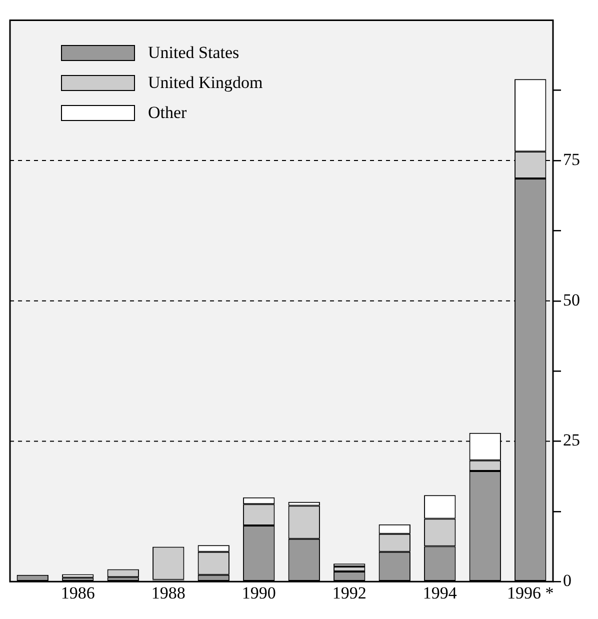 The width and height of the screenshot is (598, 619). I want to click on legend-label: Other, so click(167, 113).